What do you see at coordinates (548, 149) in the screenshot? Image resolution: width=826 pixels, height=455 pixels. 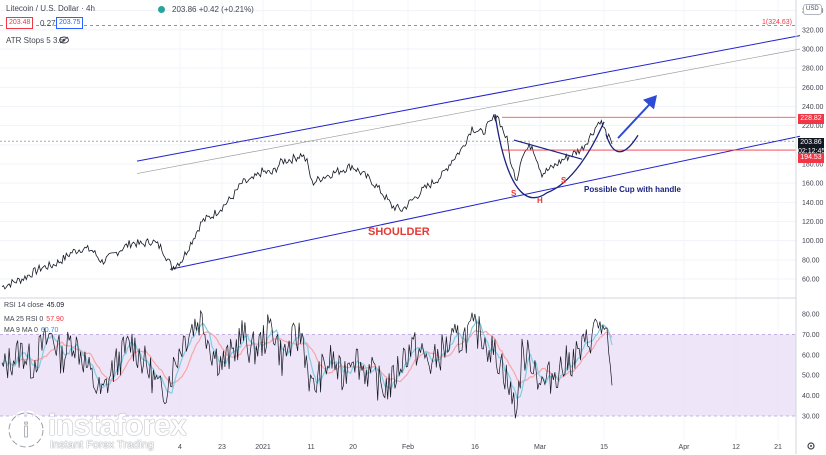 I see `neckline` at bounding box center [548, 149].